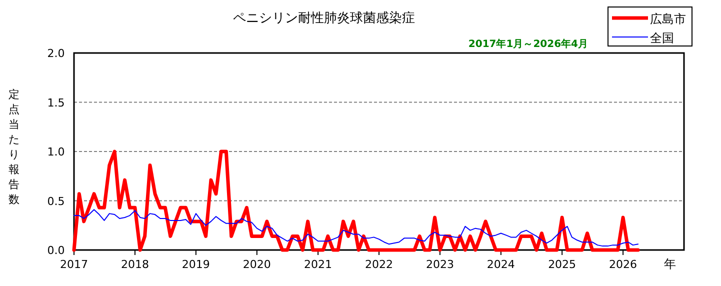  Describe the element at coordinates (56, 152) in the screenshot. I see `y-tick-label: 1.0` at that location.